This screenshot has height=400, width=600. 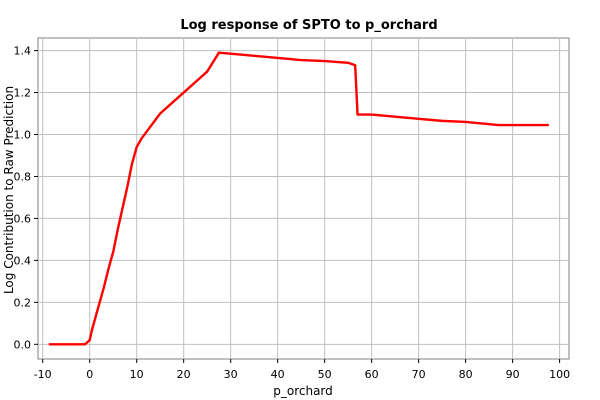 What do you see at coordinates (23, 260) in the screenshot?
I see `y-tick-label: 0.4` at bounding box center [23, 260].